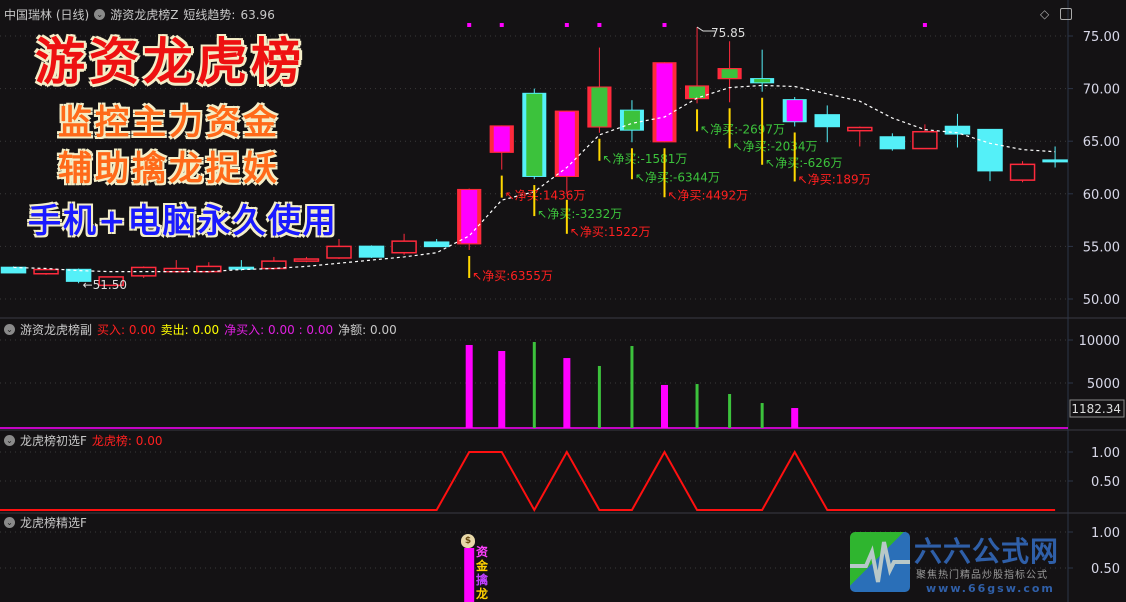 The height and width of the screenshot is (602, 1126). Describe the element at coordinates (1096, 409) in the screenshot. I see `last-value-label: 1182.34` at that location.